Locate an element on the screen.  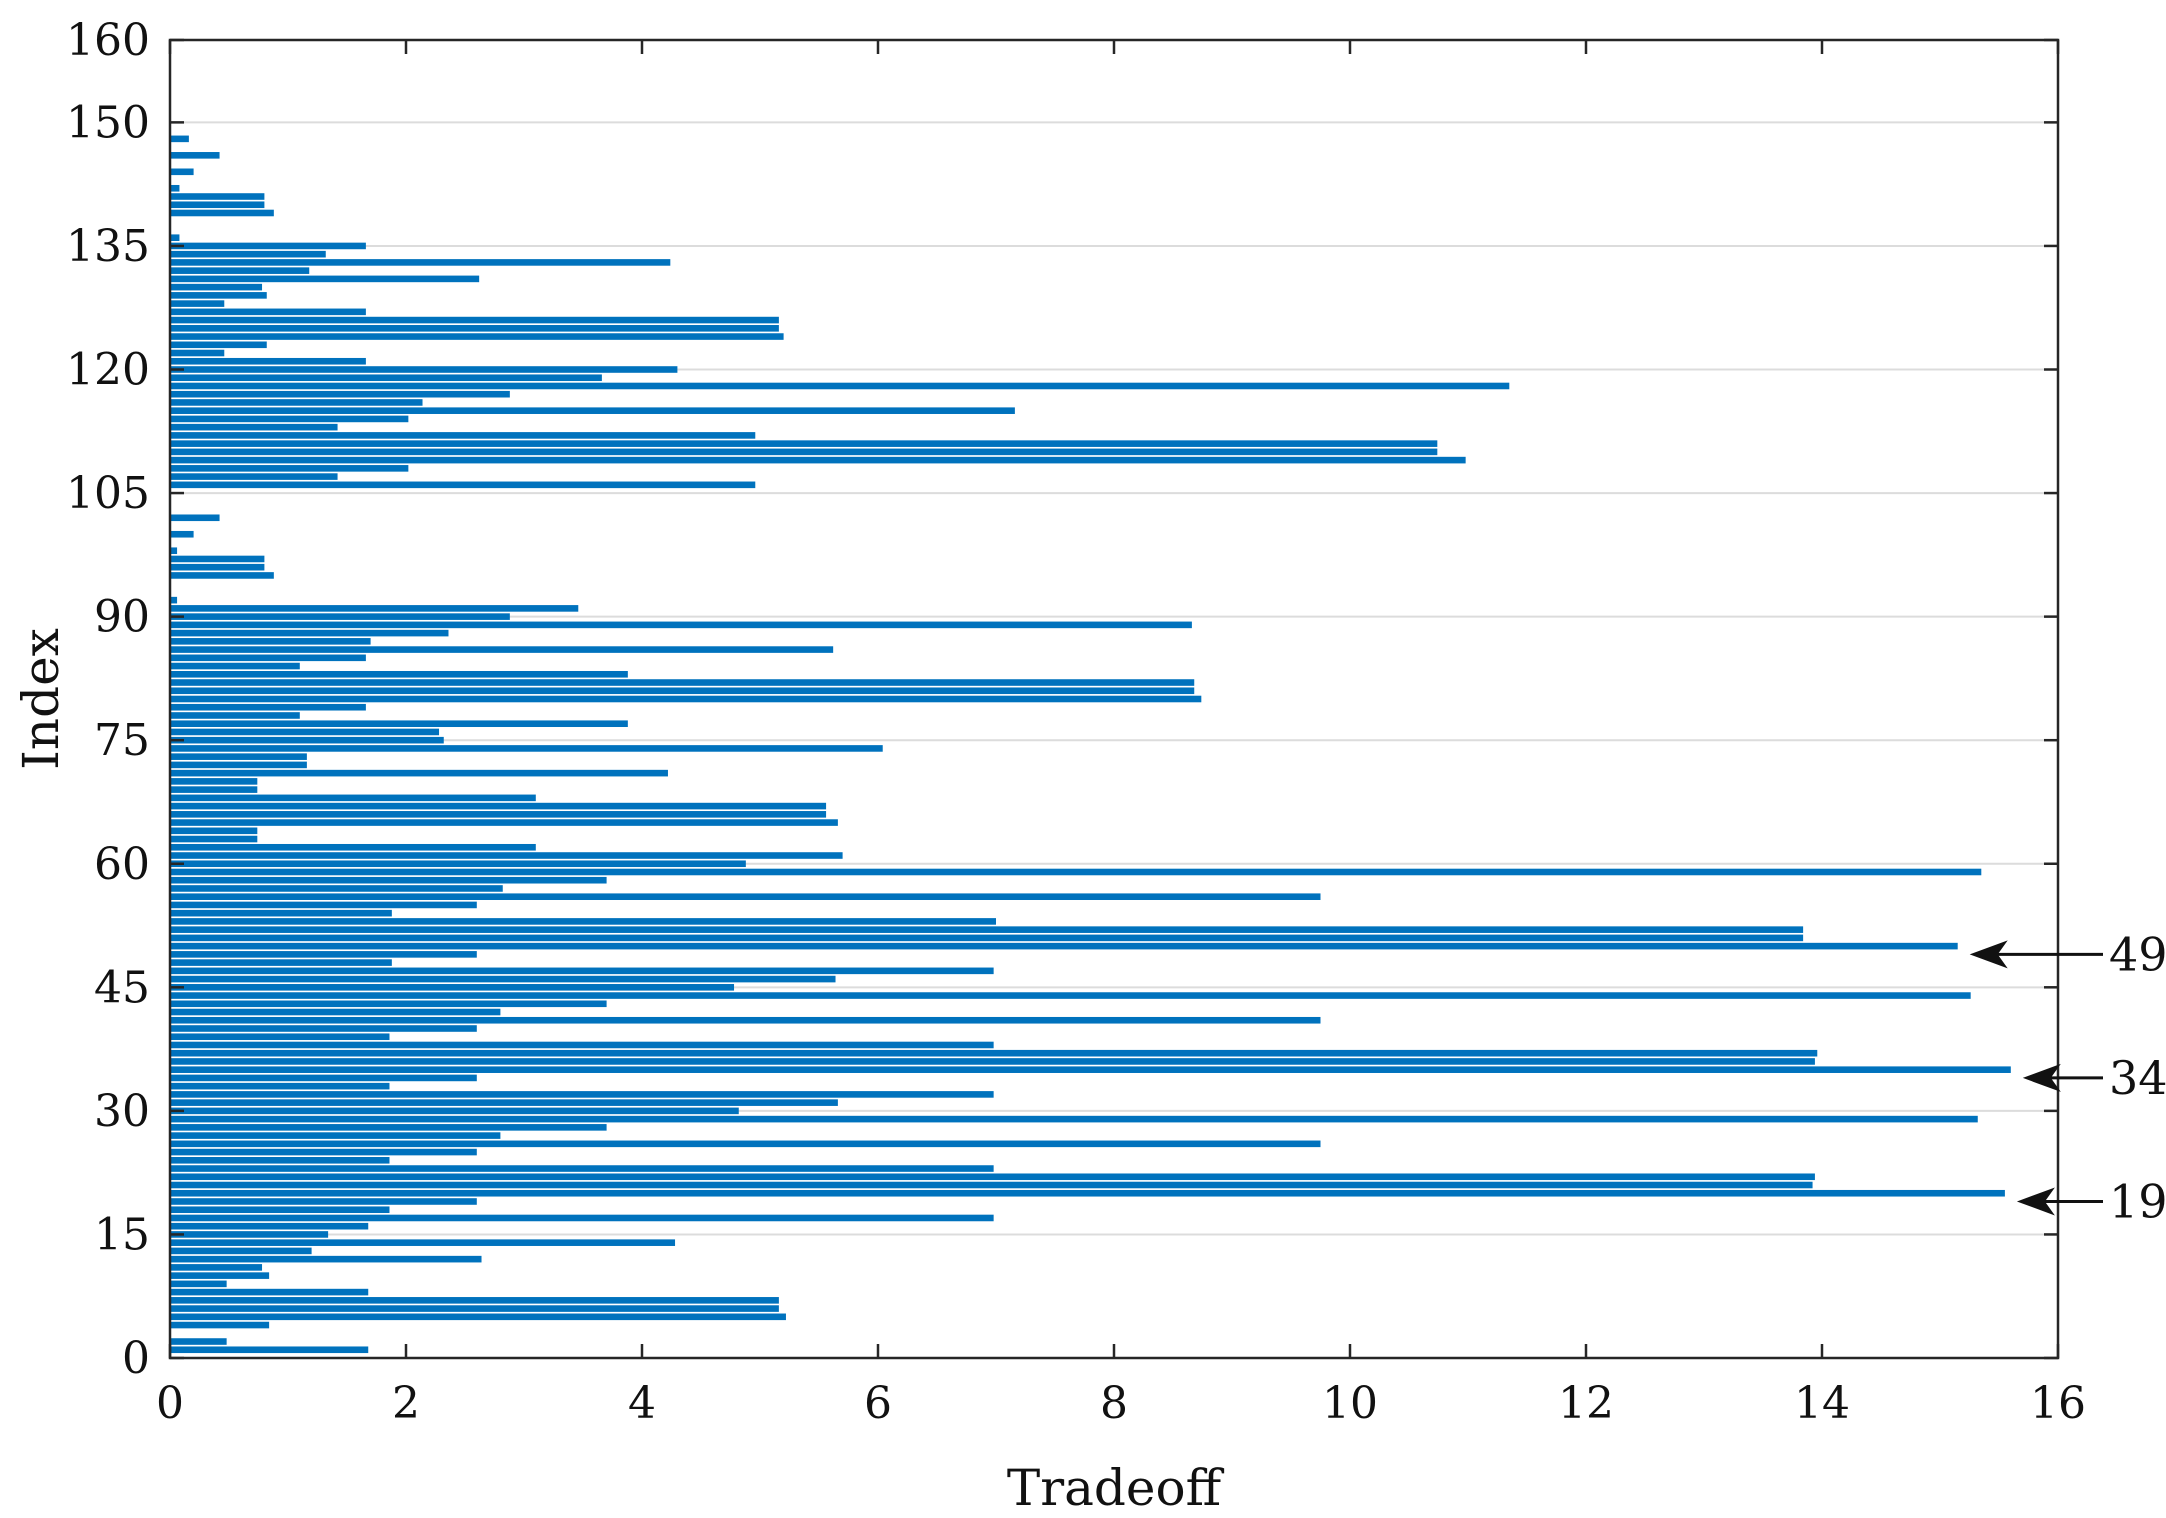
y-tick-label-30: 30 is located at coordinates (122, 1111).